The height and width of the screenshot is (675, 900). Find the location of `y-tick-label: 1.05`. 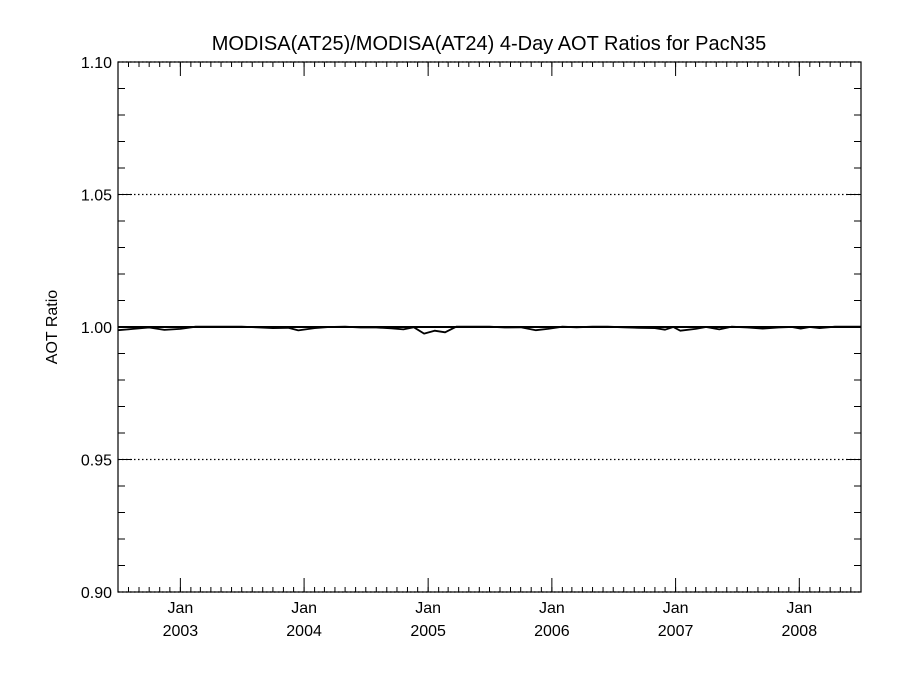

y-tick-label: 1.05 is located at coordinates (96, 196).